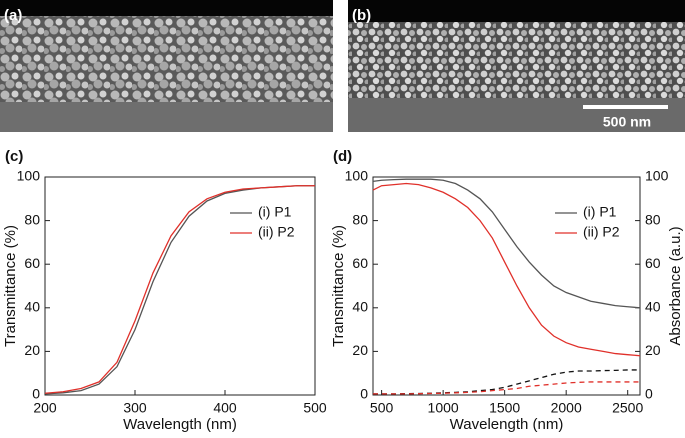  What do you see at coordinates (342, 156) in the screenshot?
I see `panel-label: (d)` at bounding box center [342, 156].